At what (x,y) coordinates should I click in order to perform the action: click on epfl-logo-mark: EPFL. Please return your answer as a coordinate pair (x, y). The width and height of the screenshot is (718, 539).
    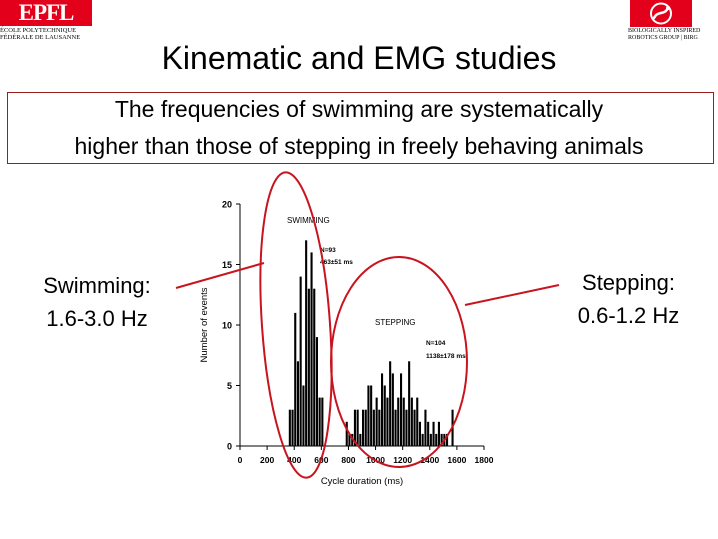
    Looking at the image, I should click on (46, 12).